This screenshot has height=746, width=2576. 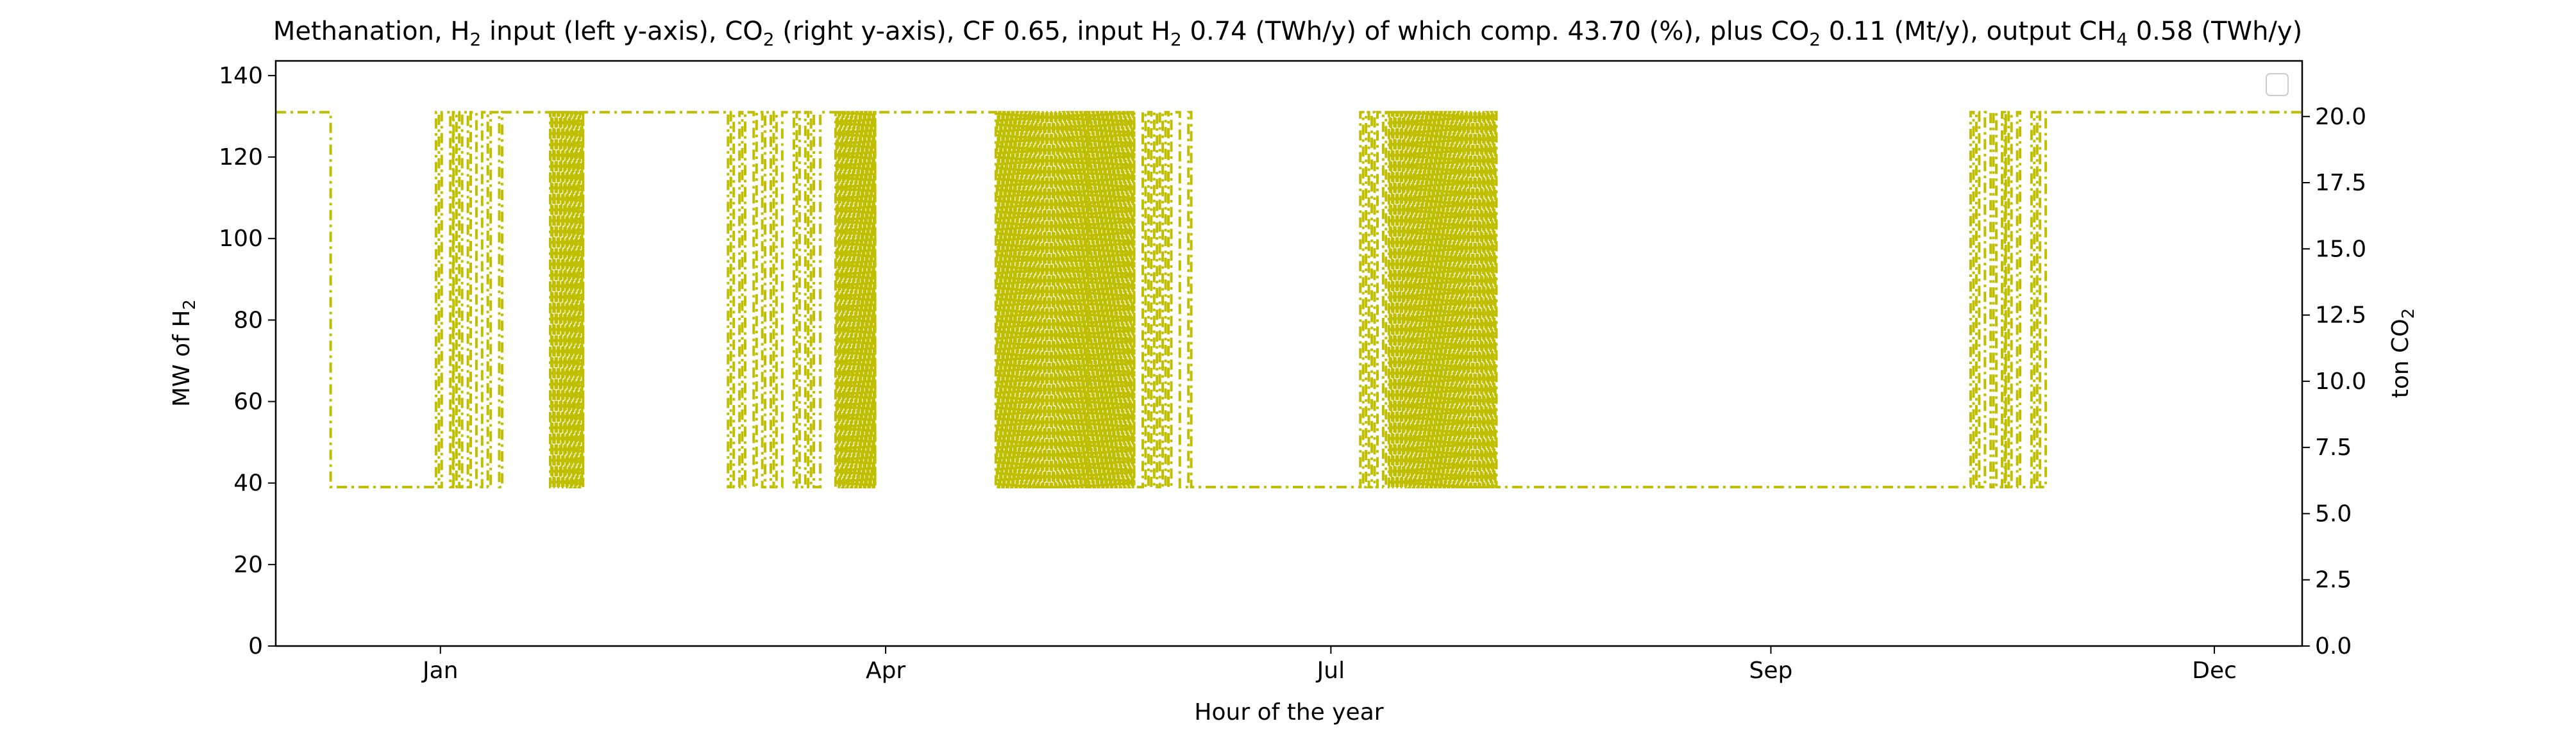 What do you see at coordinates (371, 31) in the screenshot?
I see `label-text: Methanation, H` at bounding box center [371, 31].